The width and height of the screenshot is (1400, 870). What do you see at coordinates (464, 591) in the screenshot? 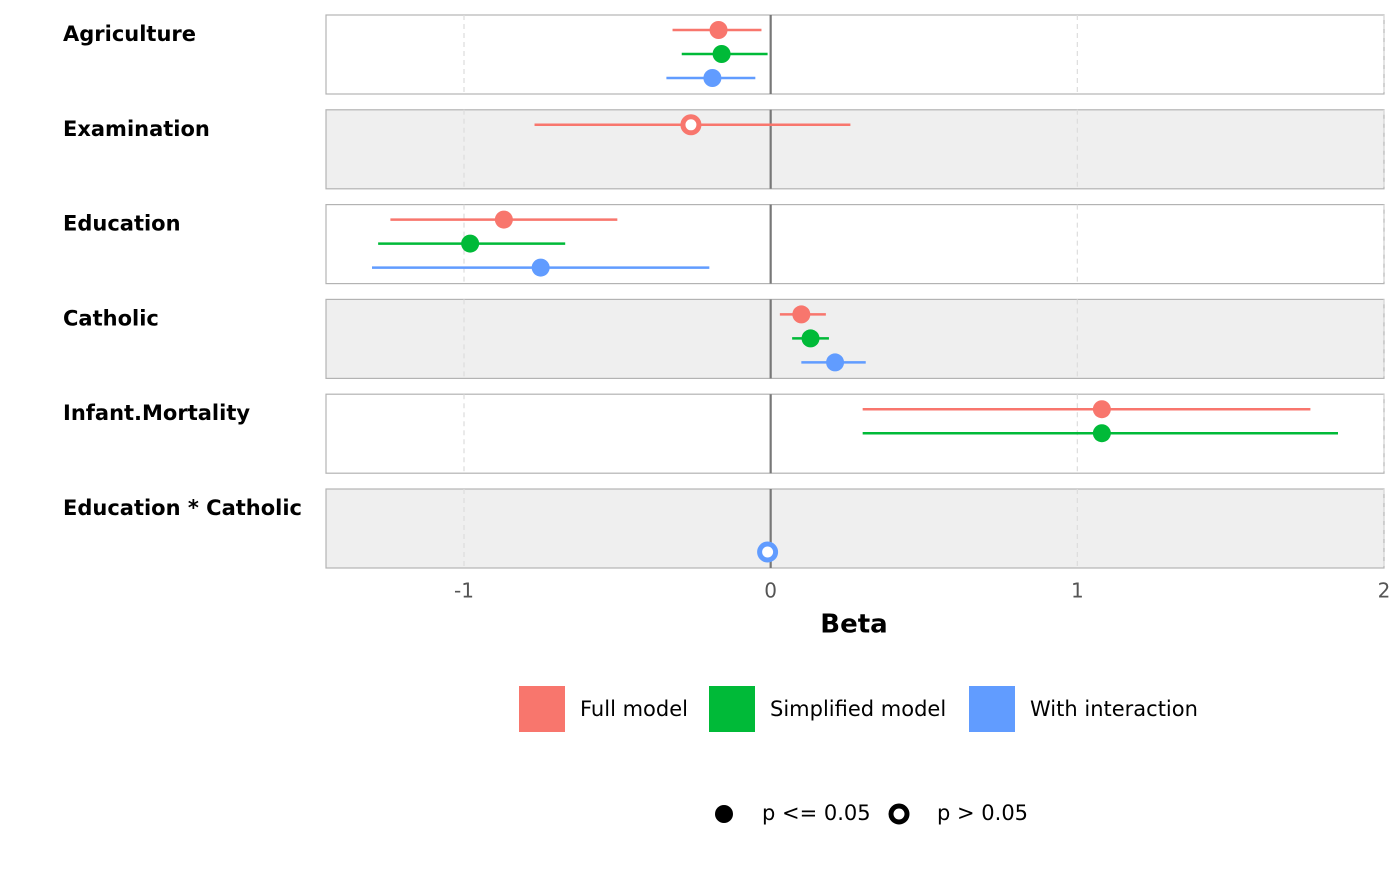
I see `x-tick-label: -1` at bounding box center [464, 591].